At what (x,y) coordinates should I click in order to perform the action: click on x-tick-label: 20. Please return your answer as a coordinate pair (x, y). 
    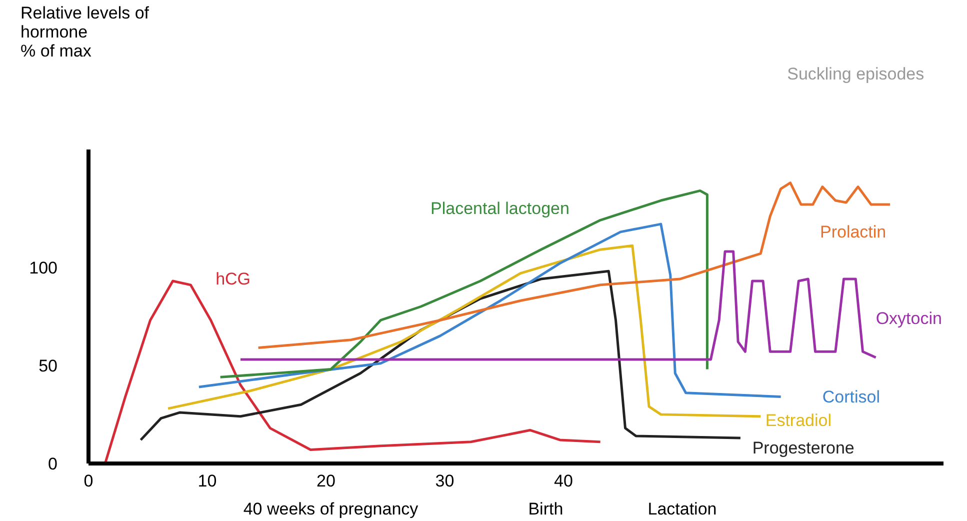
    Looking at the image, I should click on (326, 481).